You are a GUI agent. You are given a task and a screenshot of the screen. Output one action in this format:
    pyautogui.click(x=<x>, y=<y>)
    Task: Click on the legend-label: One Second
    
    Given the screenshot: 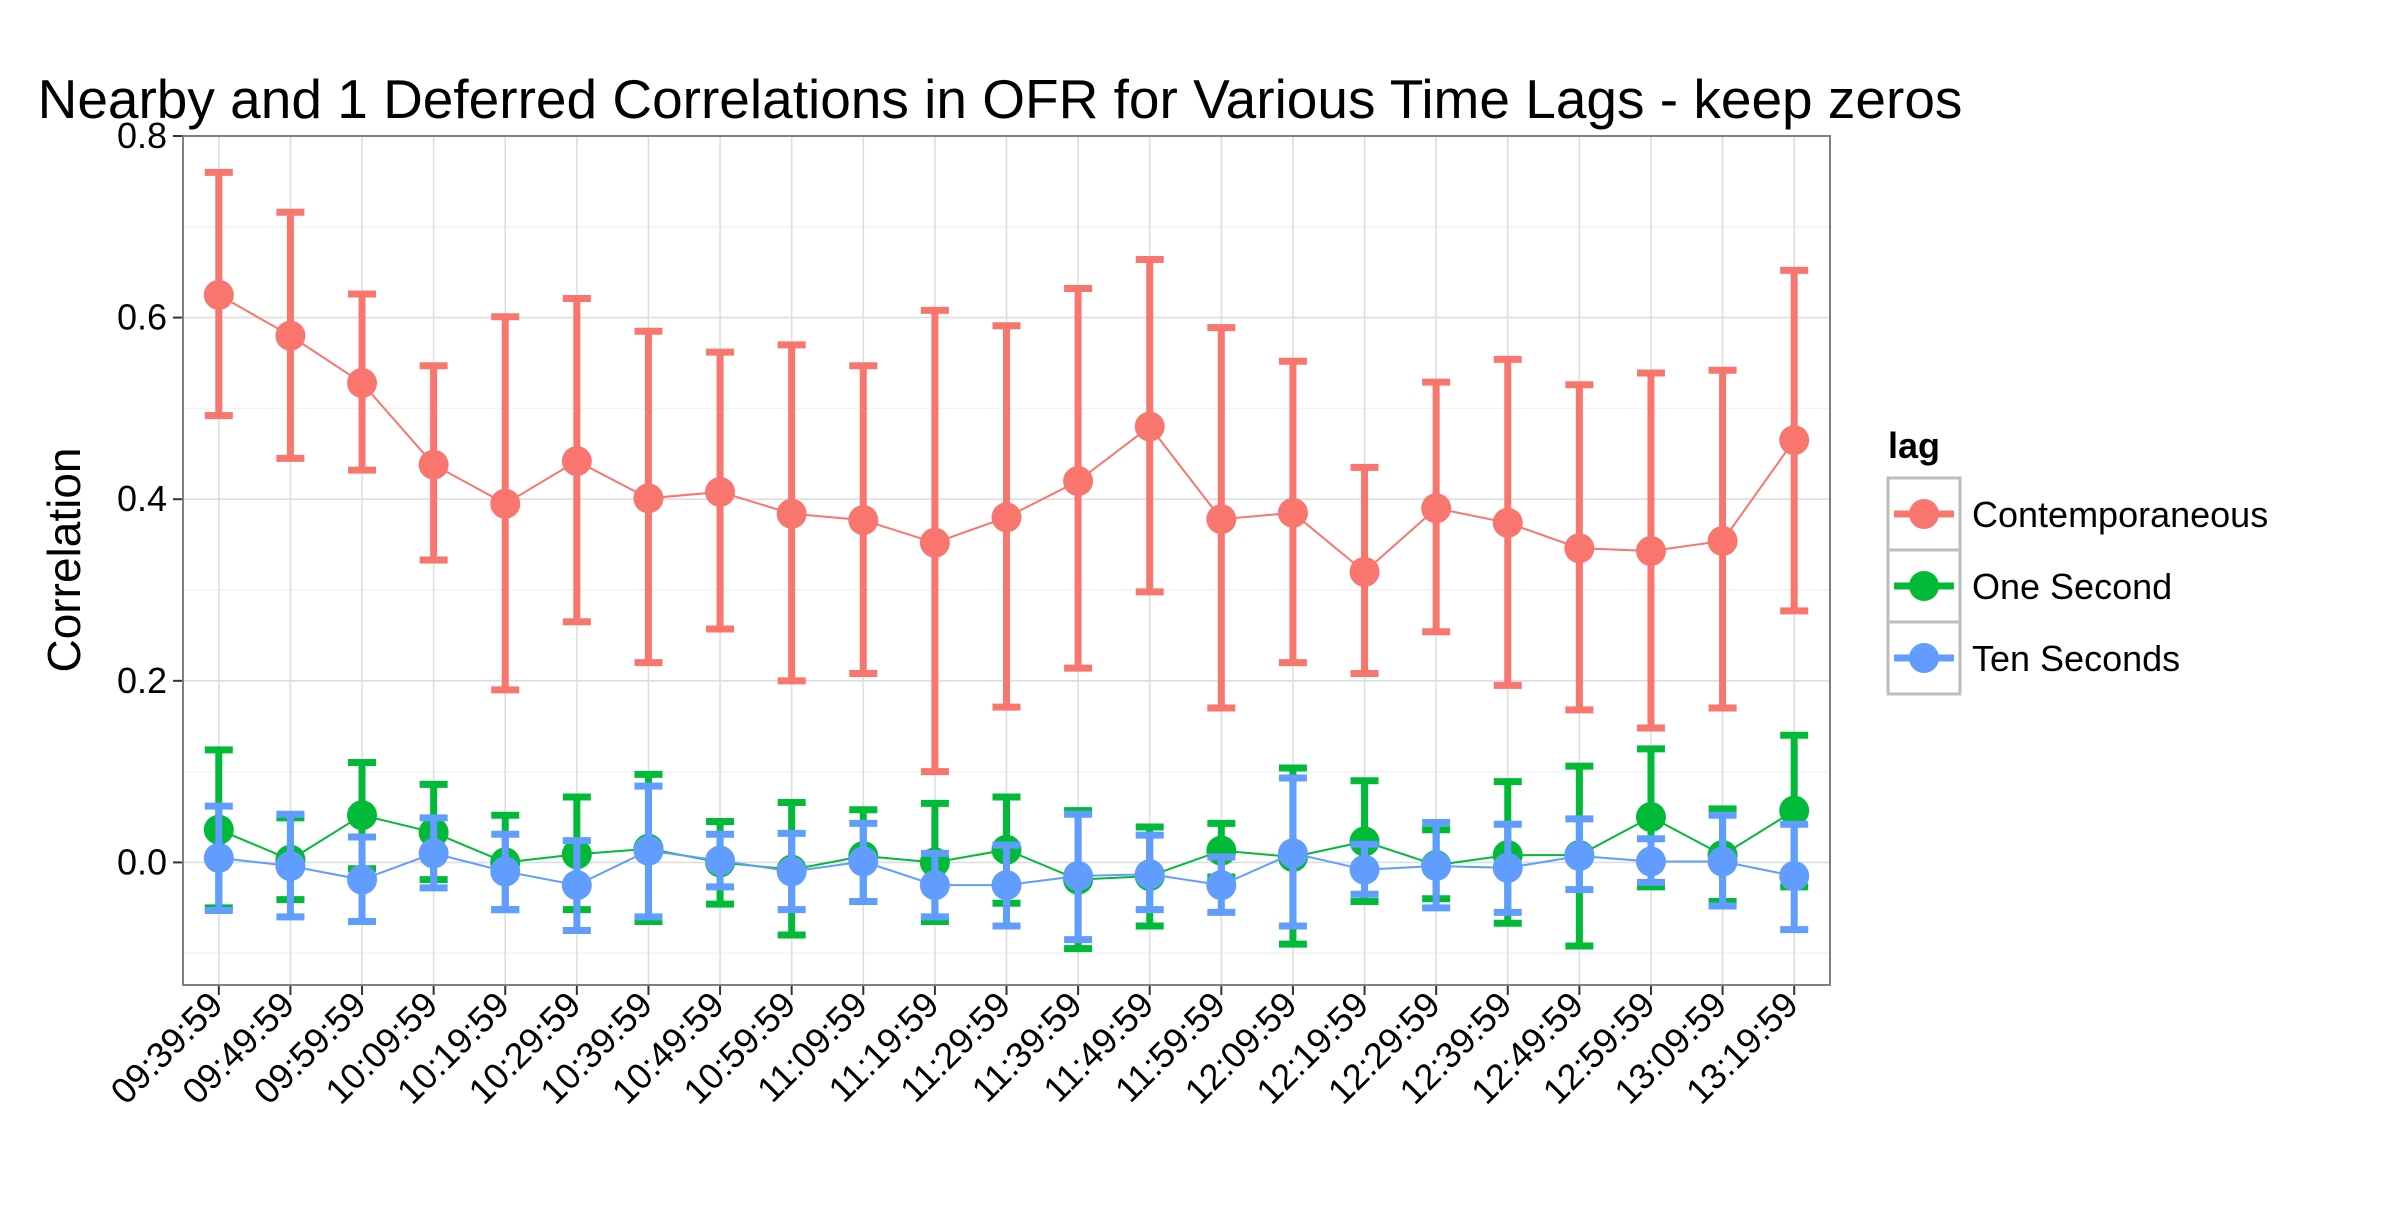 What is the action you would take?
    pyautogui.click(x=2072, y=586)
    